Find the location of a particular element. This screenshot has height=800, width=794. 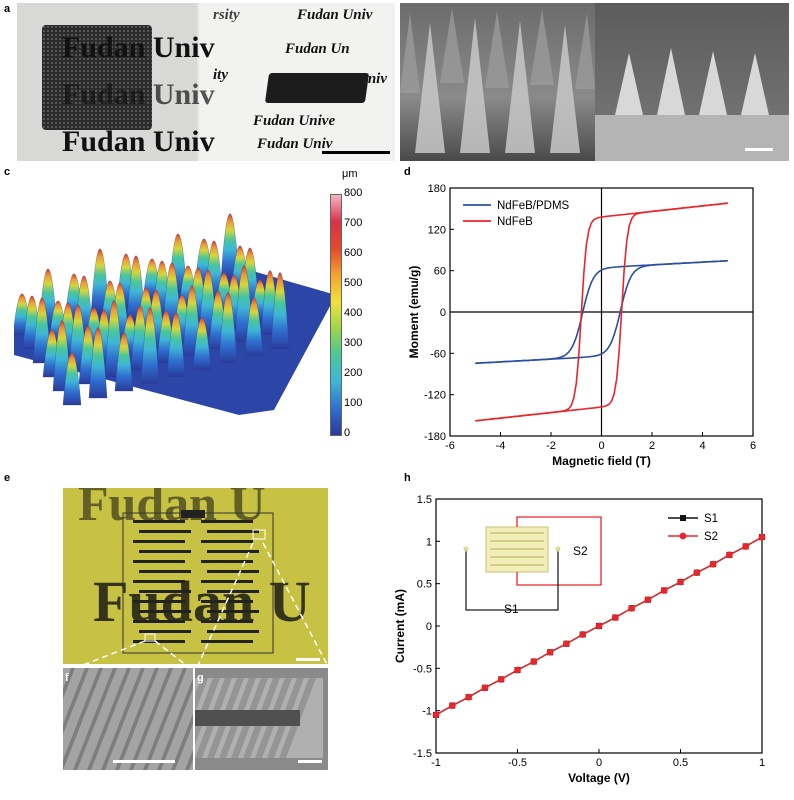

sem-image-b-right is located at coordinates (692, 82).